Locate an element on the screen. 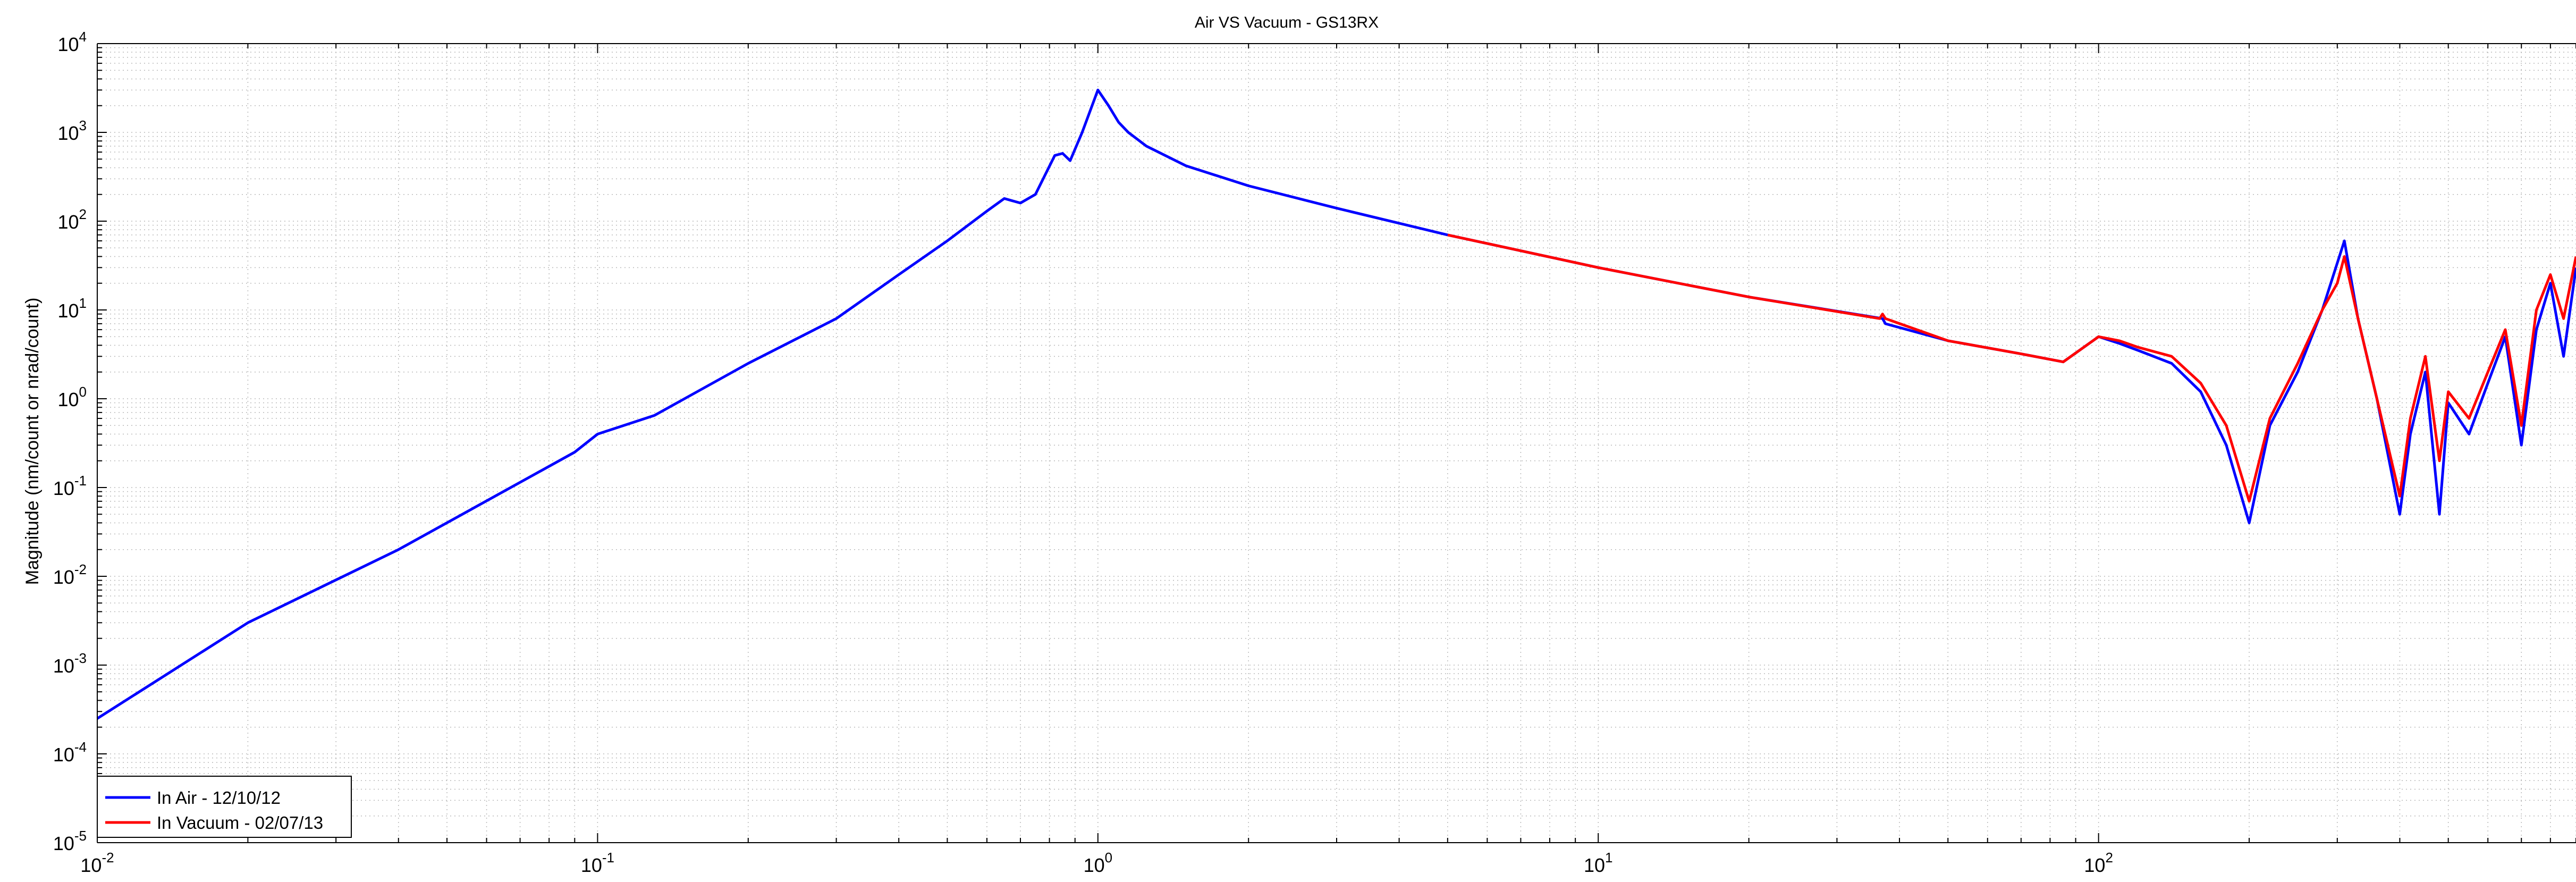  legend-label-in-air: In Air - 12/10/12 is located at coordinates (219, 798).